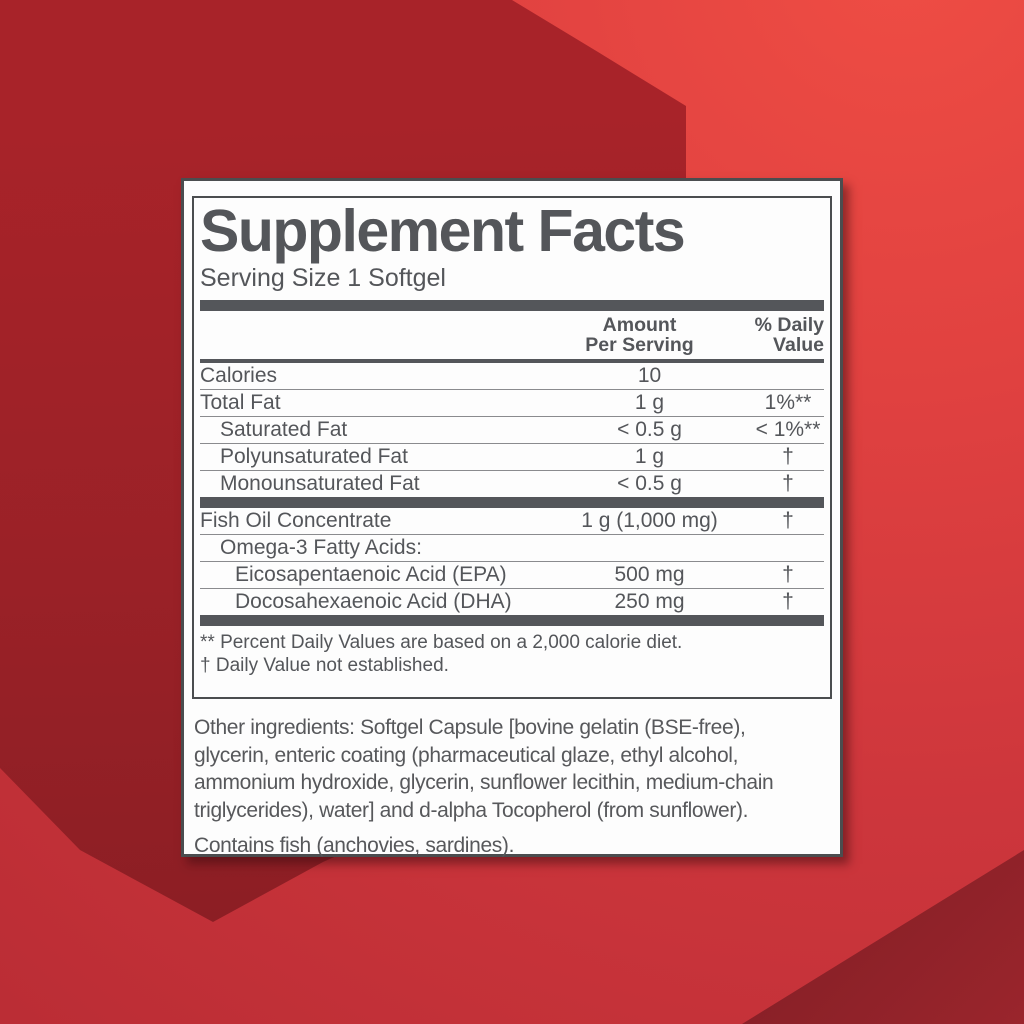 The width and height of the screenshot is (1024, 1024). I want to click on serving-size: Serving Size 1 Softgel, so click(323, 278).